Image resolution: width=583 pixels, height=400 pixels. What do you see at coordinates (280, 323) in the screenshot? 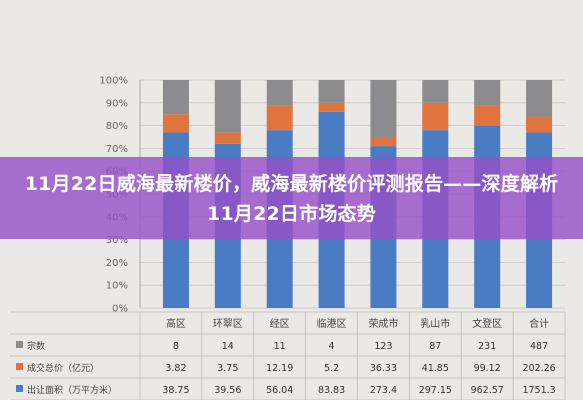
I see `x-category-label: 经区` at bounding box center [280, 323].